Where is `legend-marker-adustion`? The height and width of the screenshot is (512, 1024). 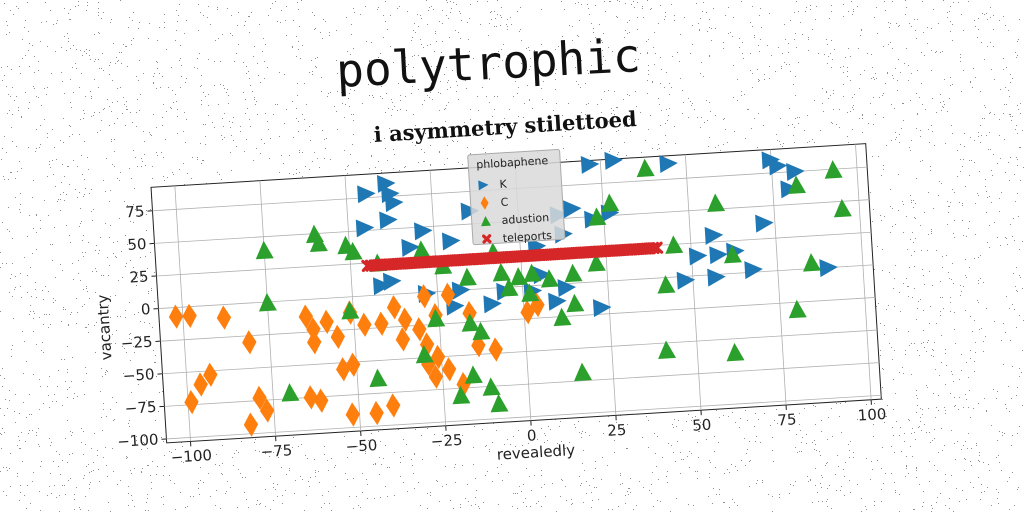
legend-marker-adustion is located at coordinates (486, 221).